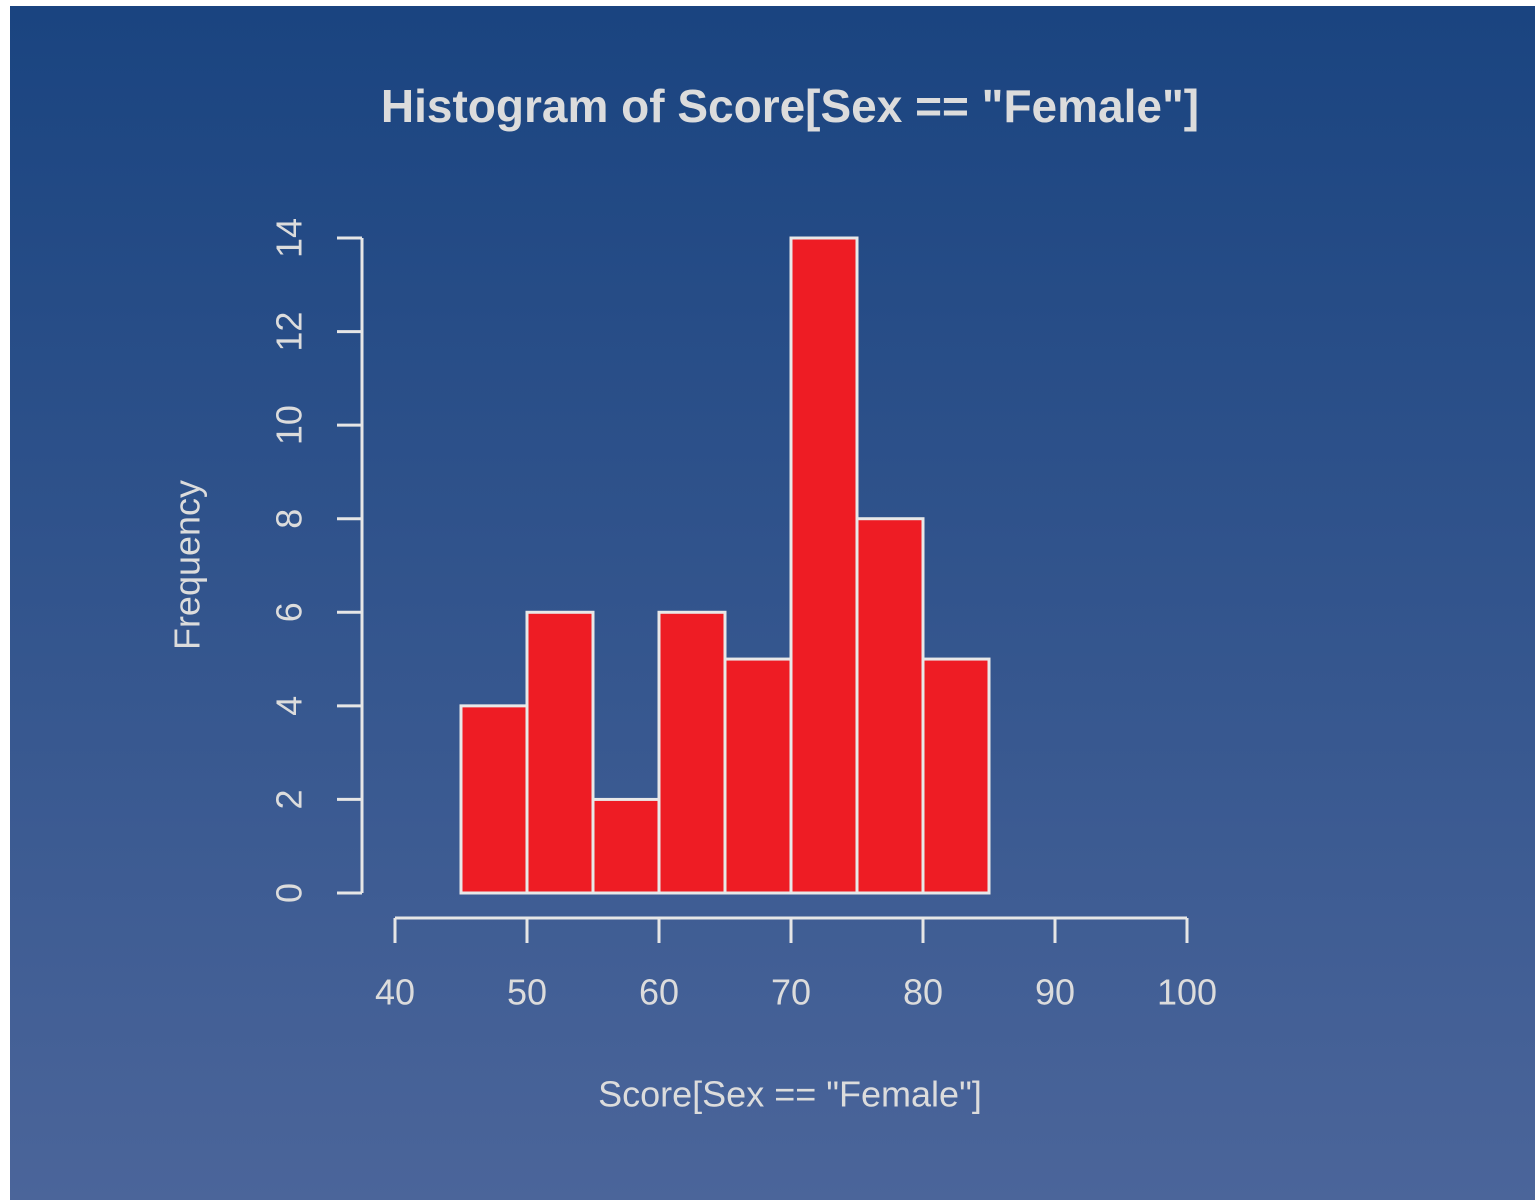 The image size is (1535, 1200). I want to click on y-tick-label: 12, so click(289, 332).